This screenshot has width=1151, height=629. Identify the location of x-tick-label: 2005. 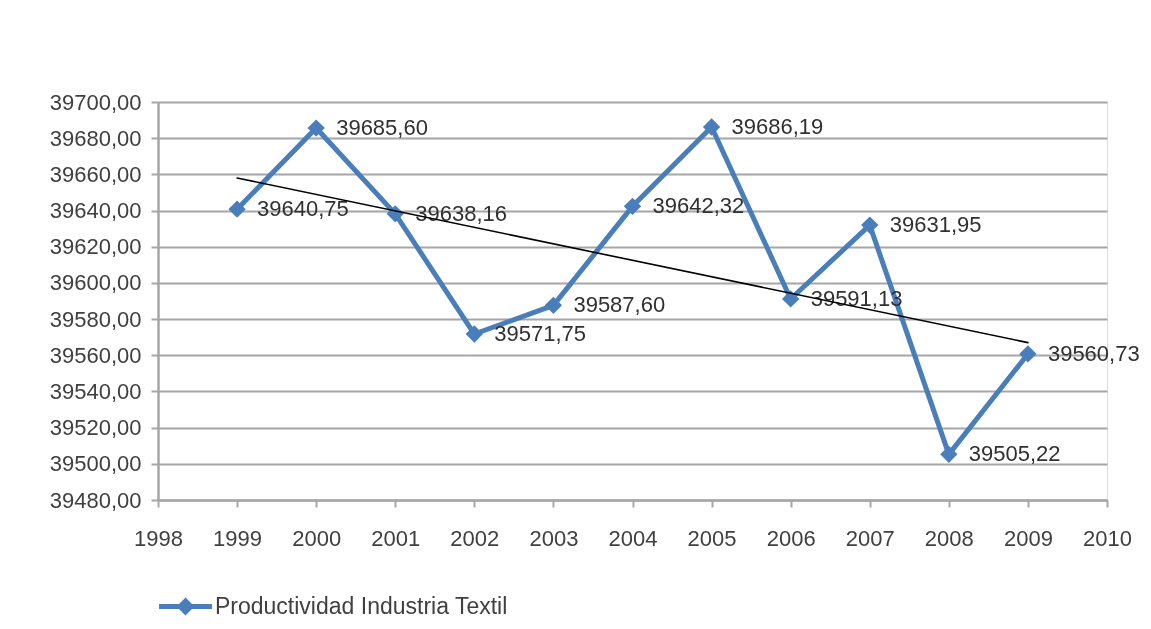
(712, 538).